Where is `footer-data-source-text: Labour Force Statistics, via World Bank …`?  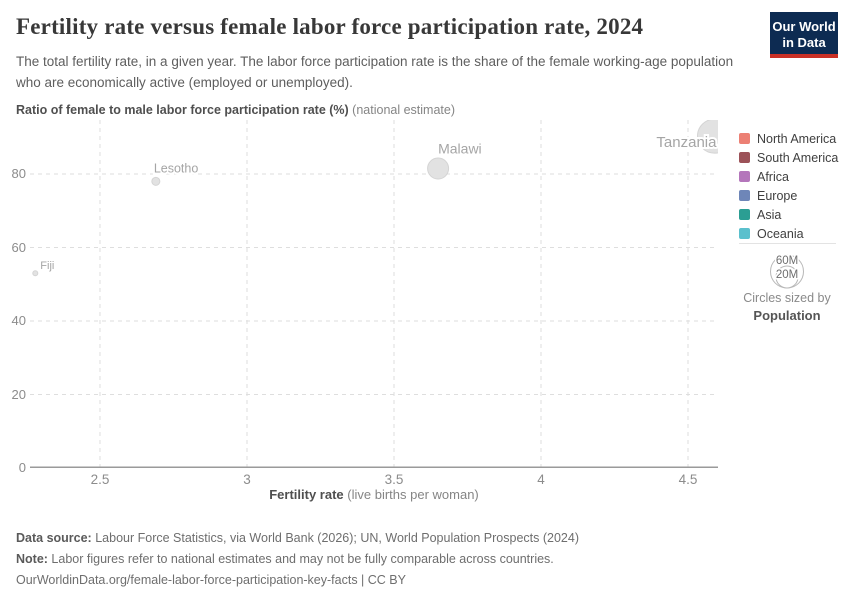 footer-data-source-text: Labour Force Statistics, via World Bank … is located at coordinates (335, 538).